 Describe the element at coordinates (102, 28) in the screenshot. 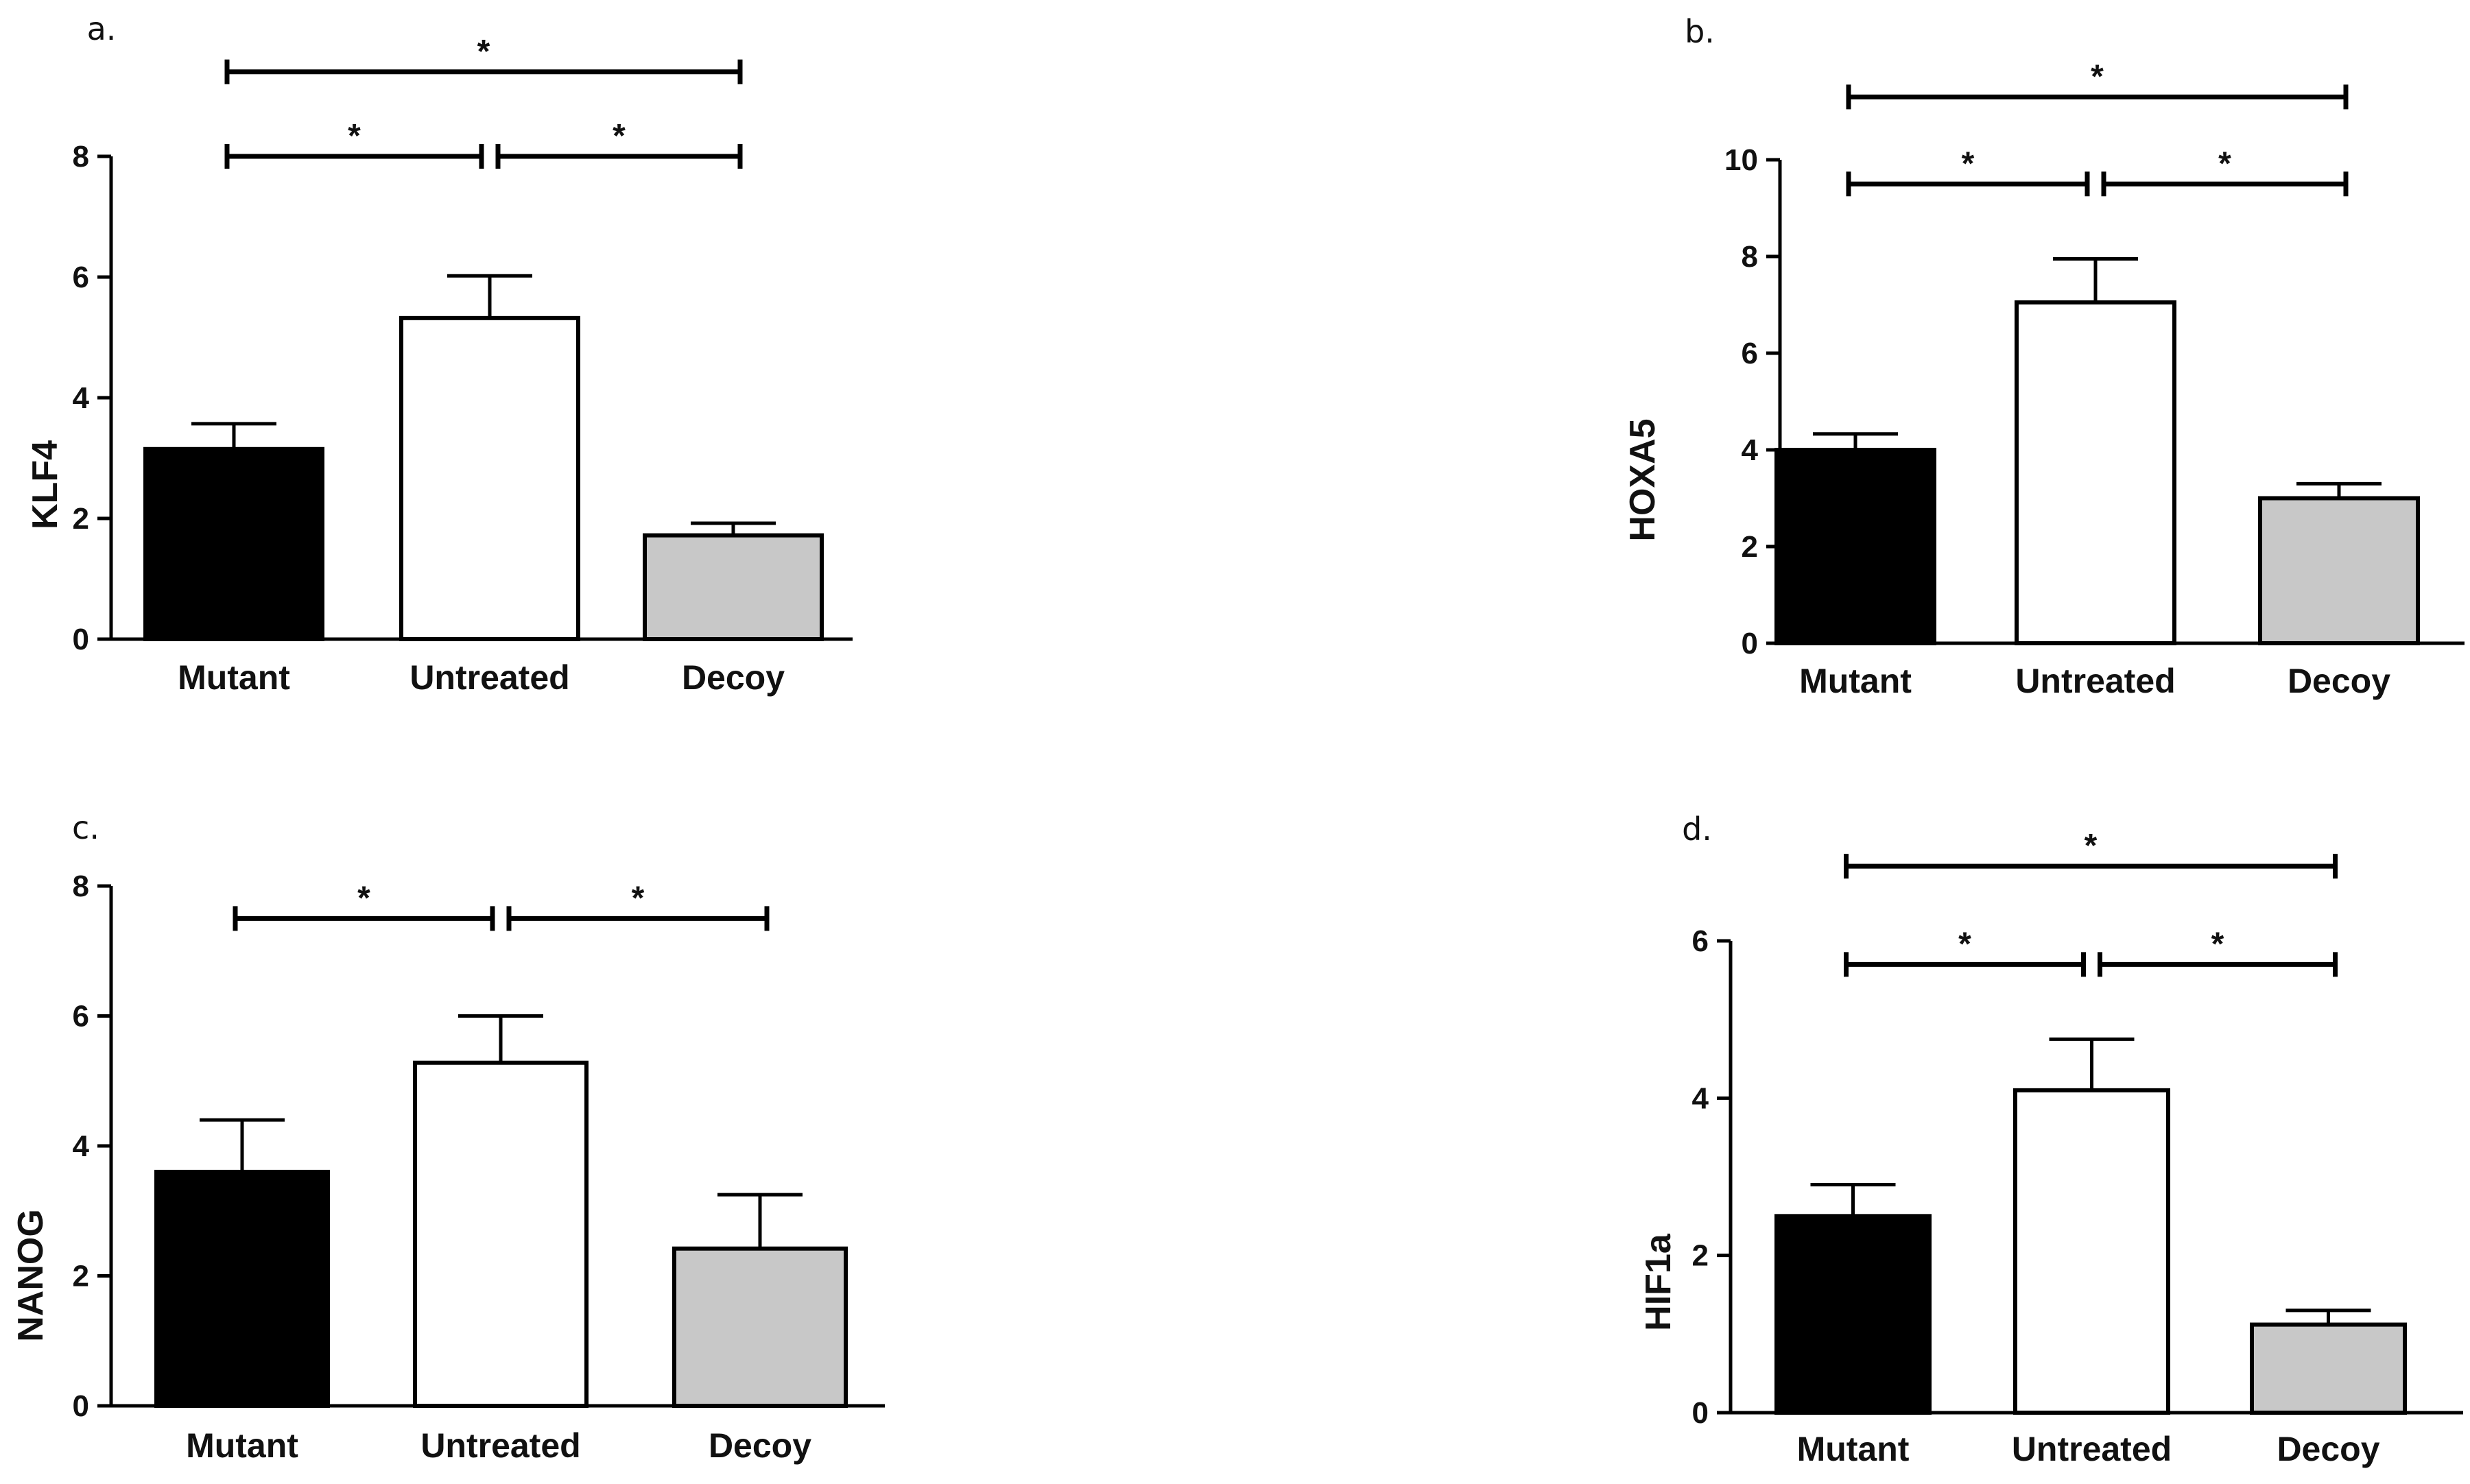

I see `panel-letter: a.` at that location.